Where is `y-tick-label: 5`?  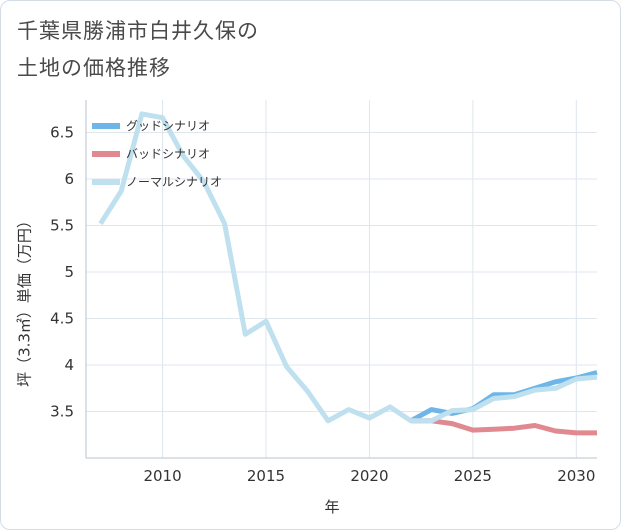 y-tick-label: 5 is located at coordinates (69, 272).